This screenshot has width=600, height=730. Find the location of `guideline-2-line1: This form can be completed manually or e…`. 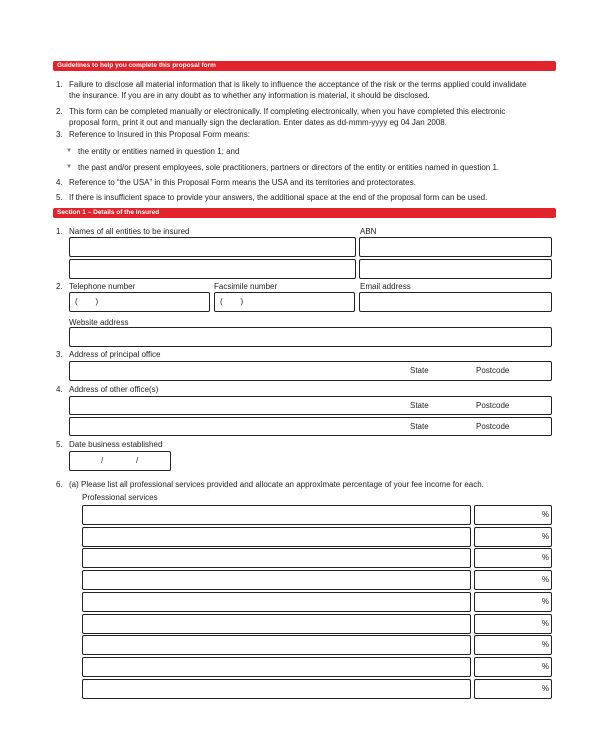

guideline-2-line1: This form can be completed manually or e… is located at coordinates (287, 111).